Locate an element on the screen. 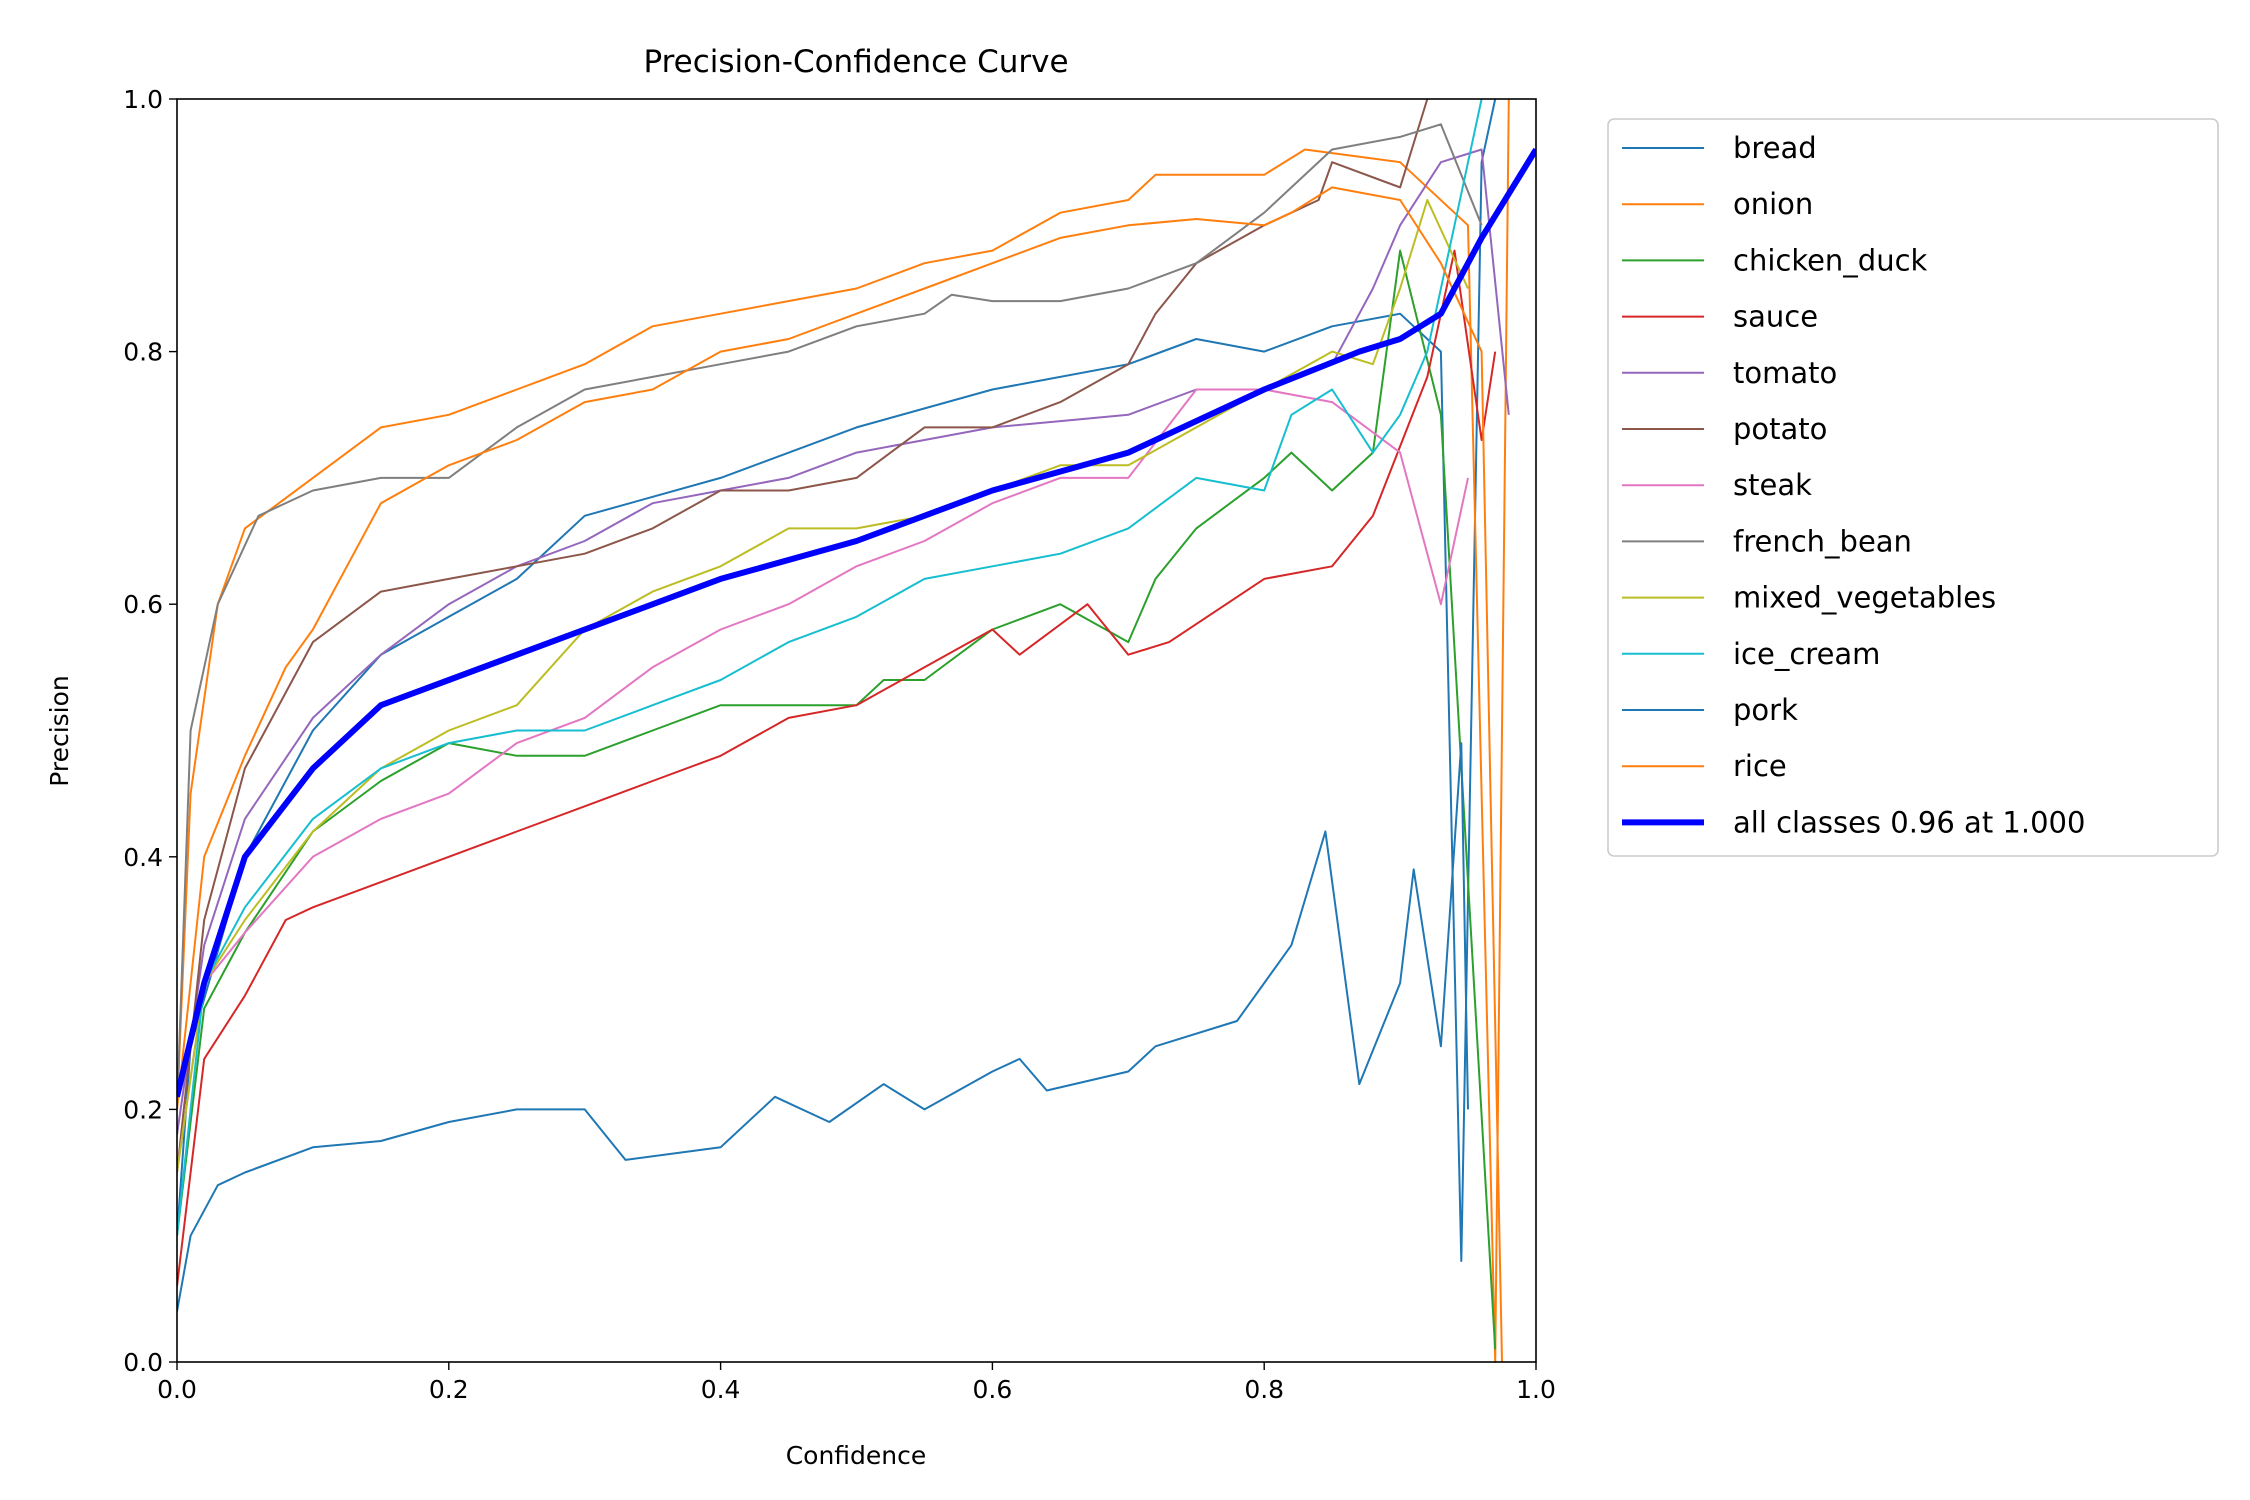  y-tick-label: 0.6 is located at coordinates (143, 604).